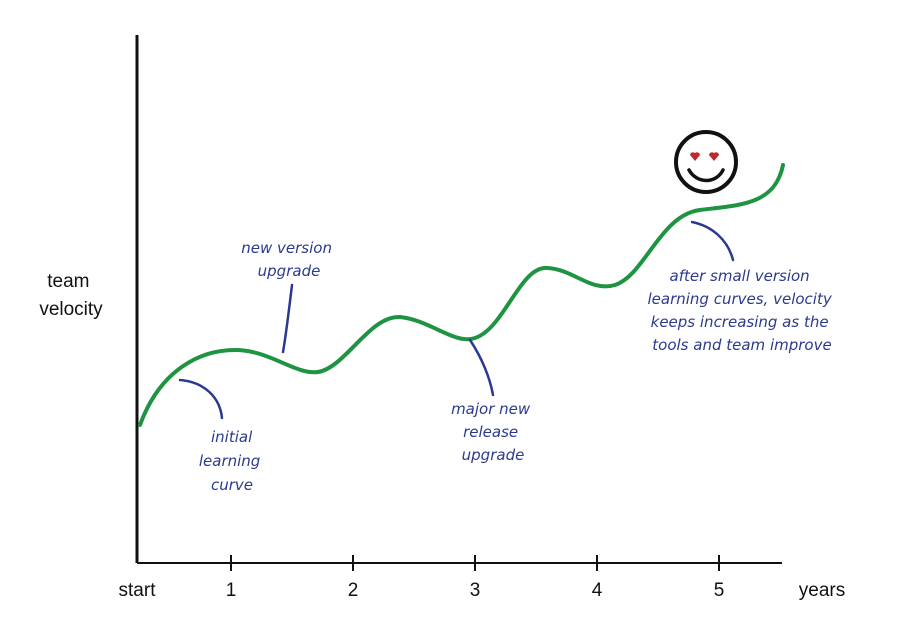 The image size is (900, 644). I want to click on smiley, so click(706, 162).